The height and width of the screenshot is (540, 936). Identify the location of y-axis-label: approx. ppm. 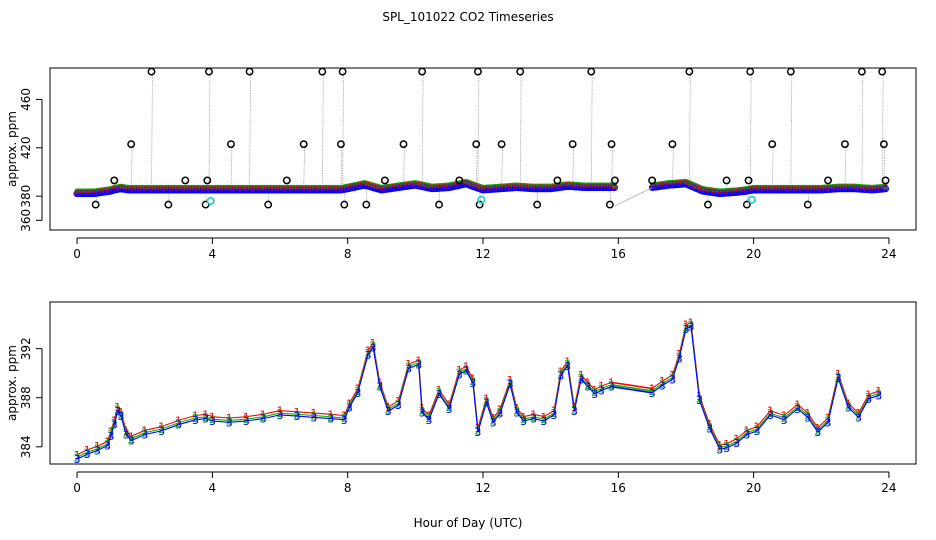
(12, 383).